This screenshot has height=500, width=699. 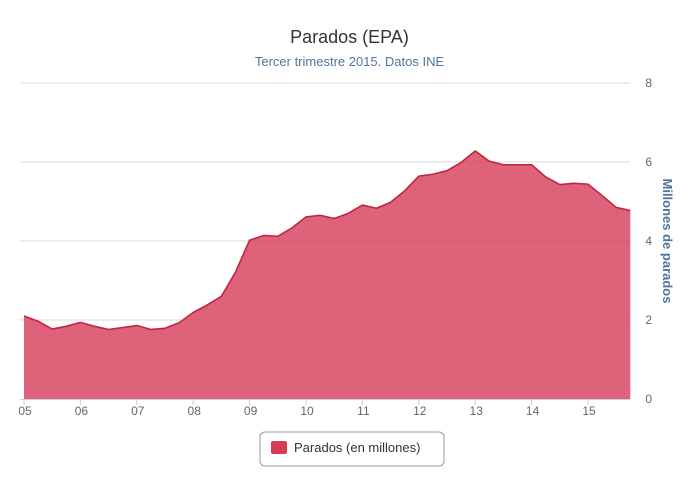 What do you see at coordinates (589, 411) in the screenshot?
I see `x-tick-label: 15` at bounding box center [589, 411].